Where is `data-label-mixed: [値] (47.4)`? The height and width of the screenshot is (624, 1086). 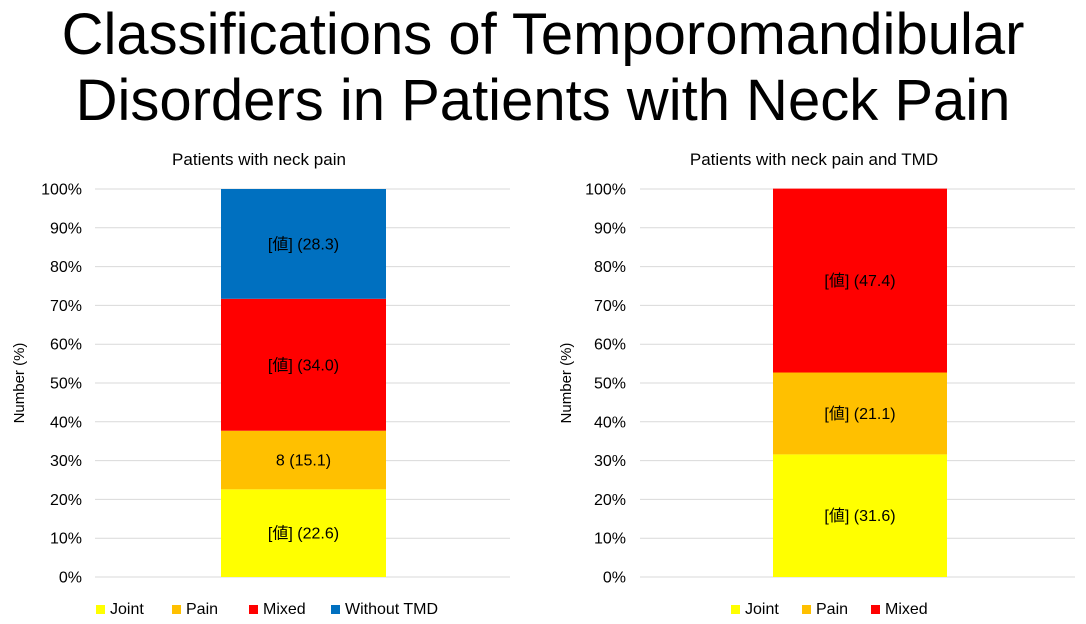 data-label-mixed: [値] (47.4) is located at coordinates (859, 281).